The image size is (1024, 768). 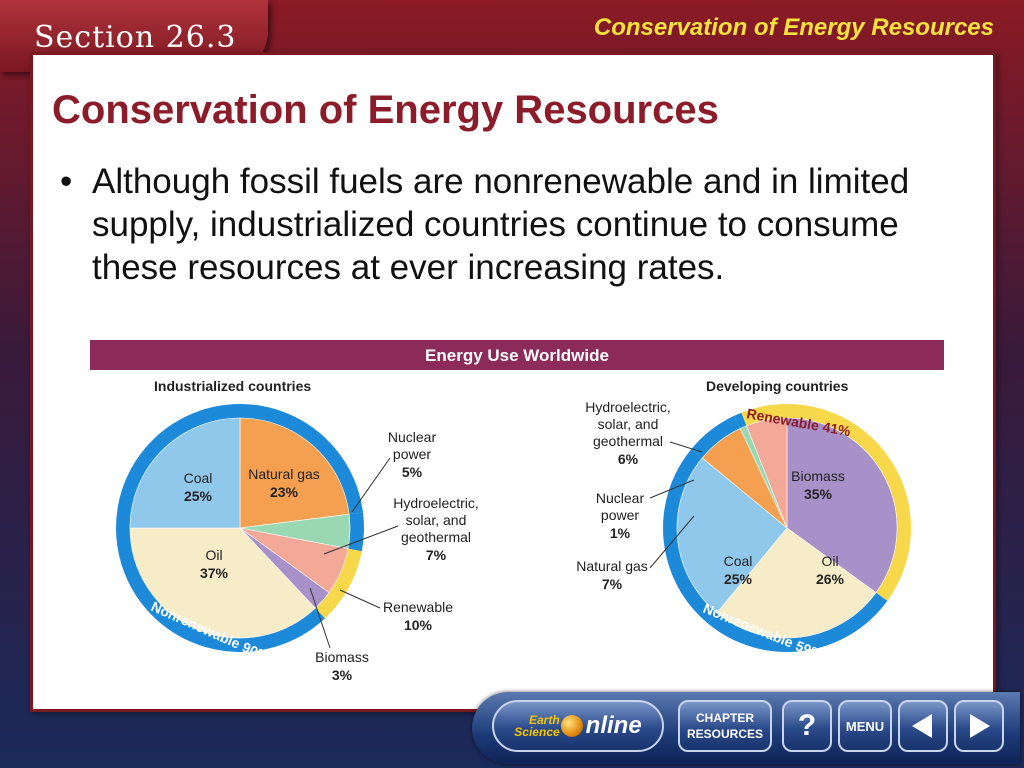 What do you see at coordinates (796, 583) in the screenshot?
I see `dev-slice-oil` at bounding box center [796, 583].